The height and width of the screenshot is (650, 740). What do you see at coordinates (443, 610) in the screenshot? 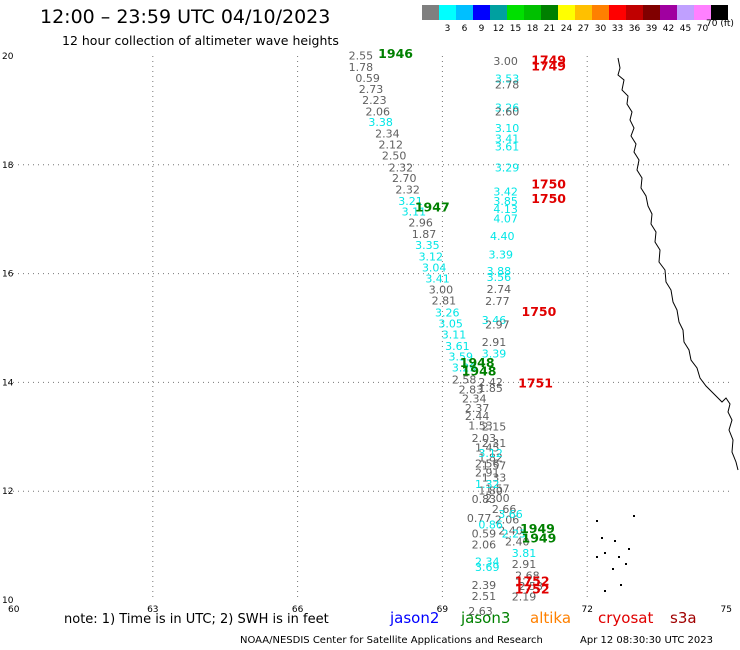
I see `x-tick-label: 69` at bounding box center [443, 610].